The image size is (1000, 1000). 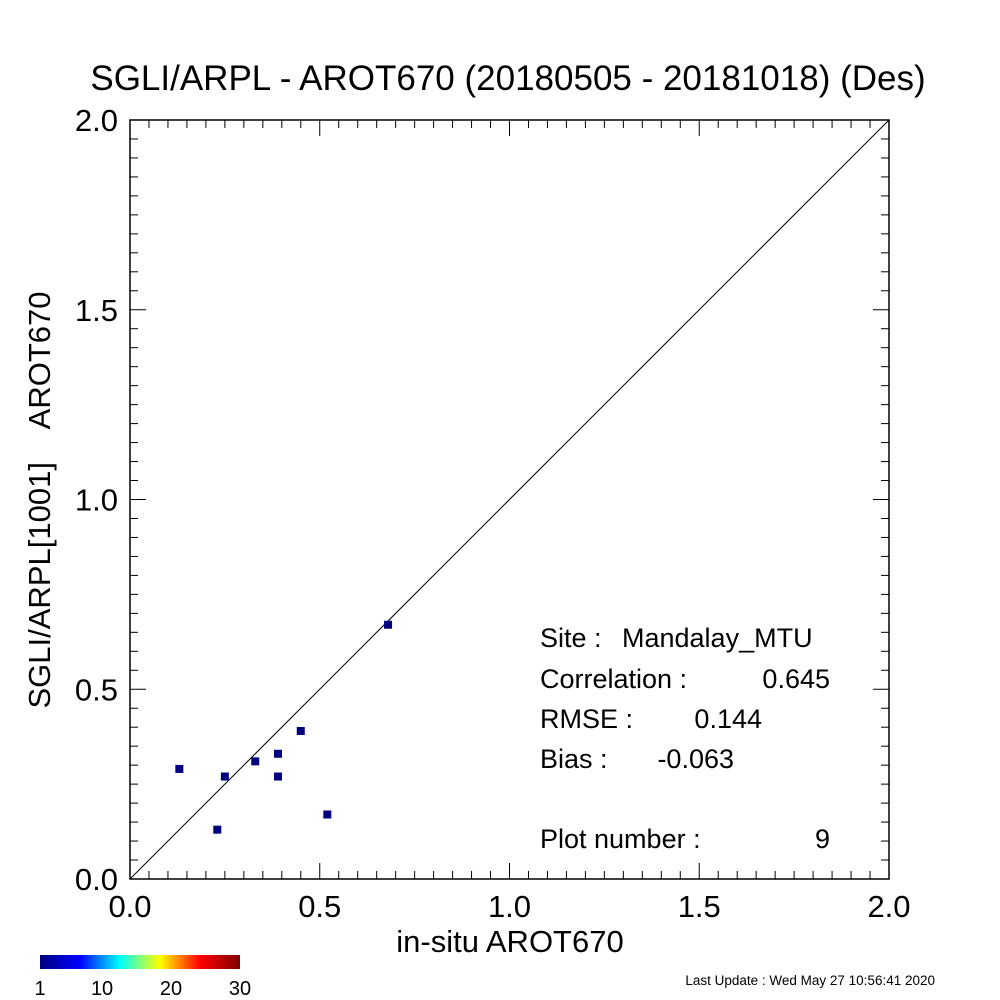 I want to click on x-axis-label: in-situ AROT670, so click(x=509, y=941).